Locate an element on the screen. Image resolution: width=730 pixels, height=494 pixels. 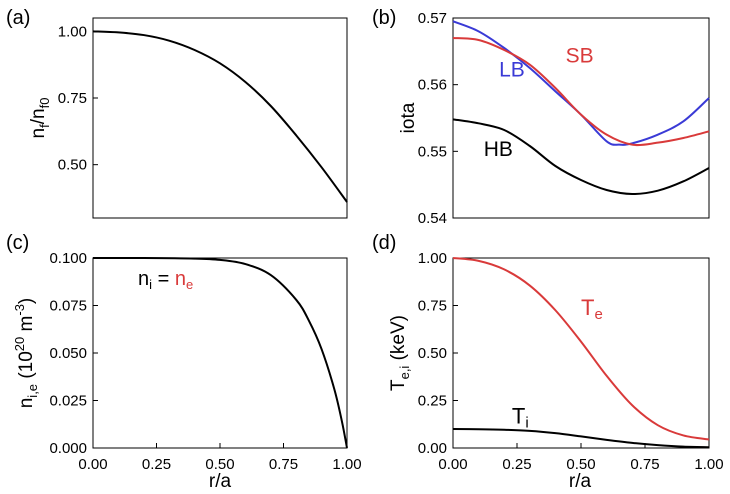
series-line-ti is located at coordinates (581, 438).